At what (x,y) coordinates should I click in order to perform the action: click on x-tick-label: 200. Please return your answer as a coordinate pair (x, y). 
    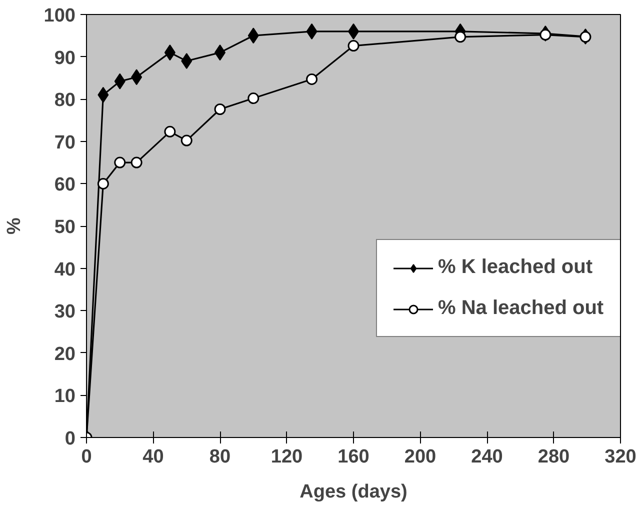
    Looking at the image, I should click on (420, 457).